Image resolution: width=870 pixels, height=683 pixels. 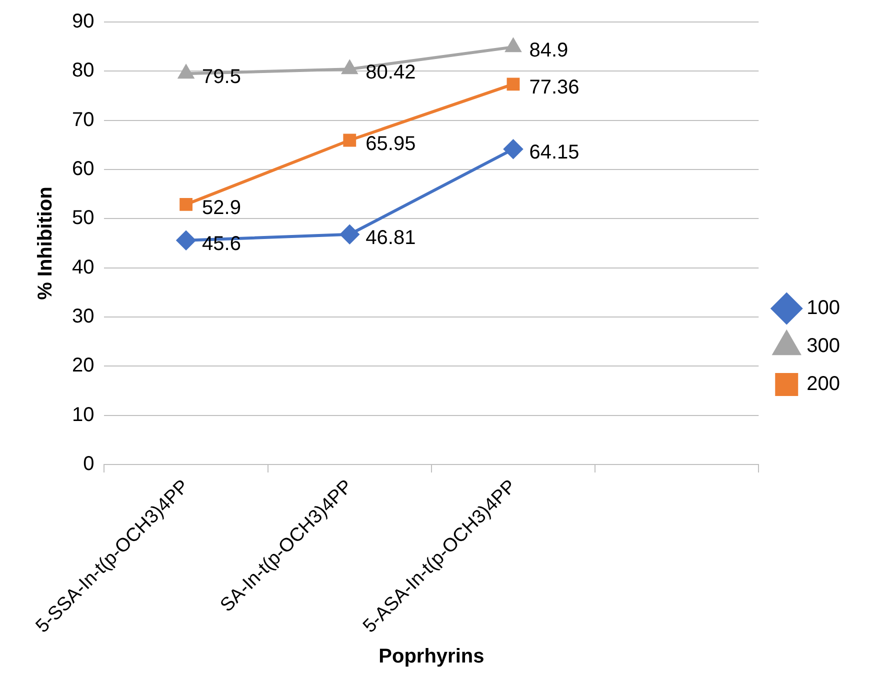 What do you see at coordinates (823, 346) in the screenshot?
I see `legend-label: 300` at bounding box center [823, 346].